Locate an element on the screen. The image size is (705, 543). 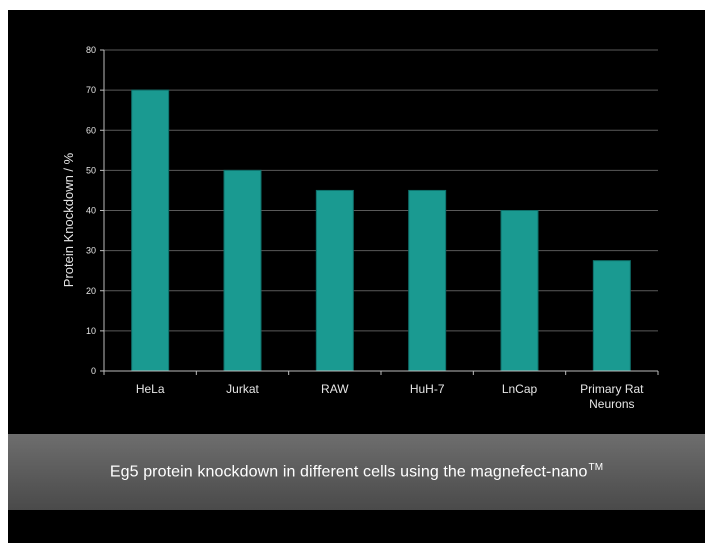
y-tick-labels: 0 10 20 30 40 50 60 70 80 is located at coordinates (91, 210).